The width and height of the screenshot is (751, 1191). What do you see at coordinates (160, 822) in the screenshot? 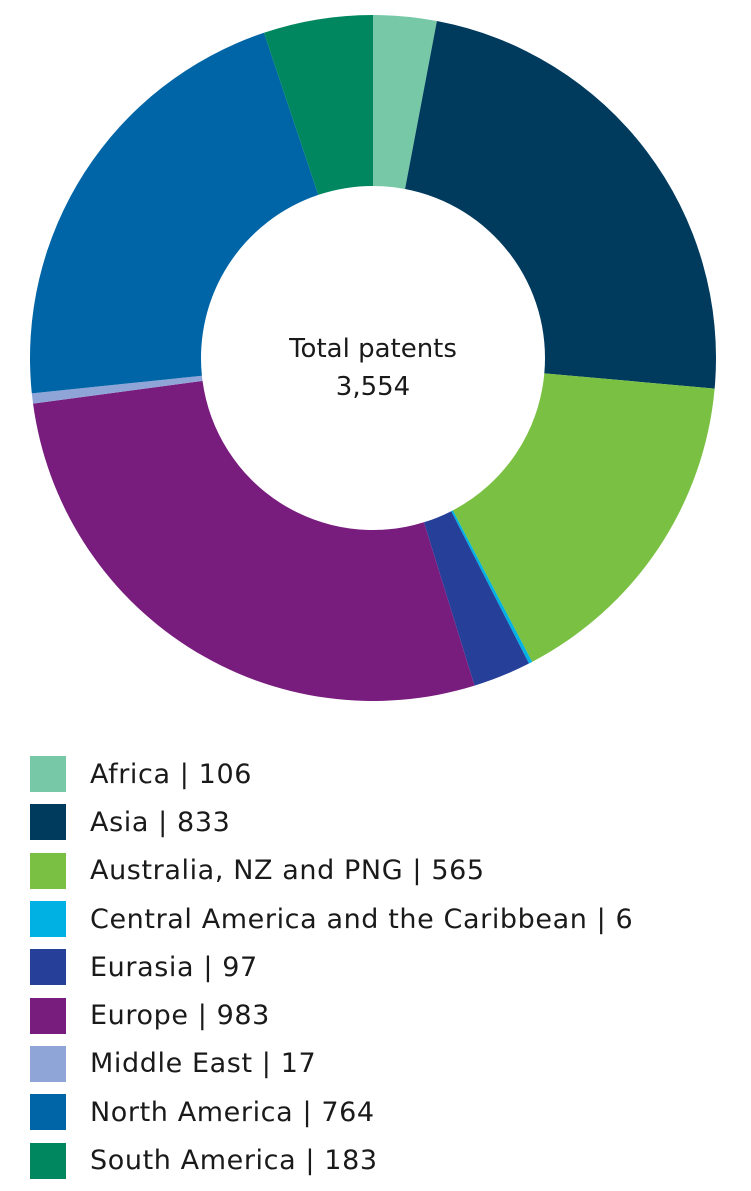
I see `legend-label: Asia | 833` at bounding box center [160, 822].